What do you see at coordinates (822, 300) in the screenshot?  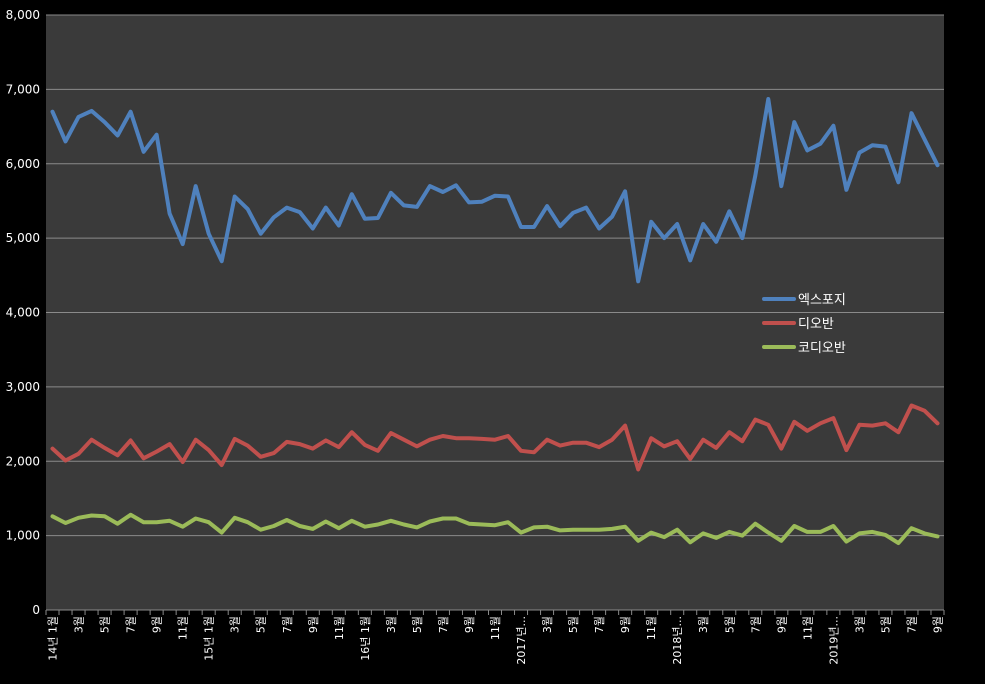 I see `legend-label: 엑스포지` at bounding box center [822, 300].